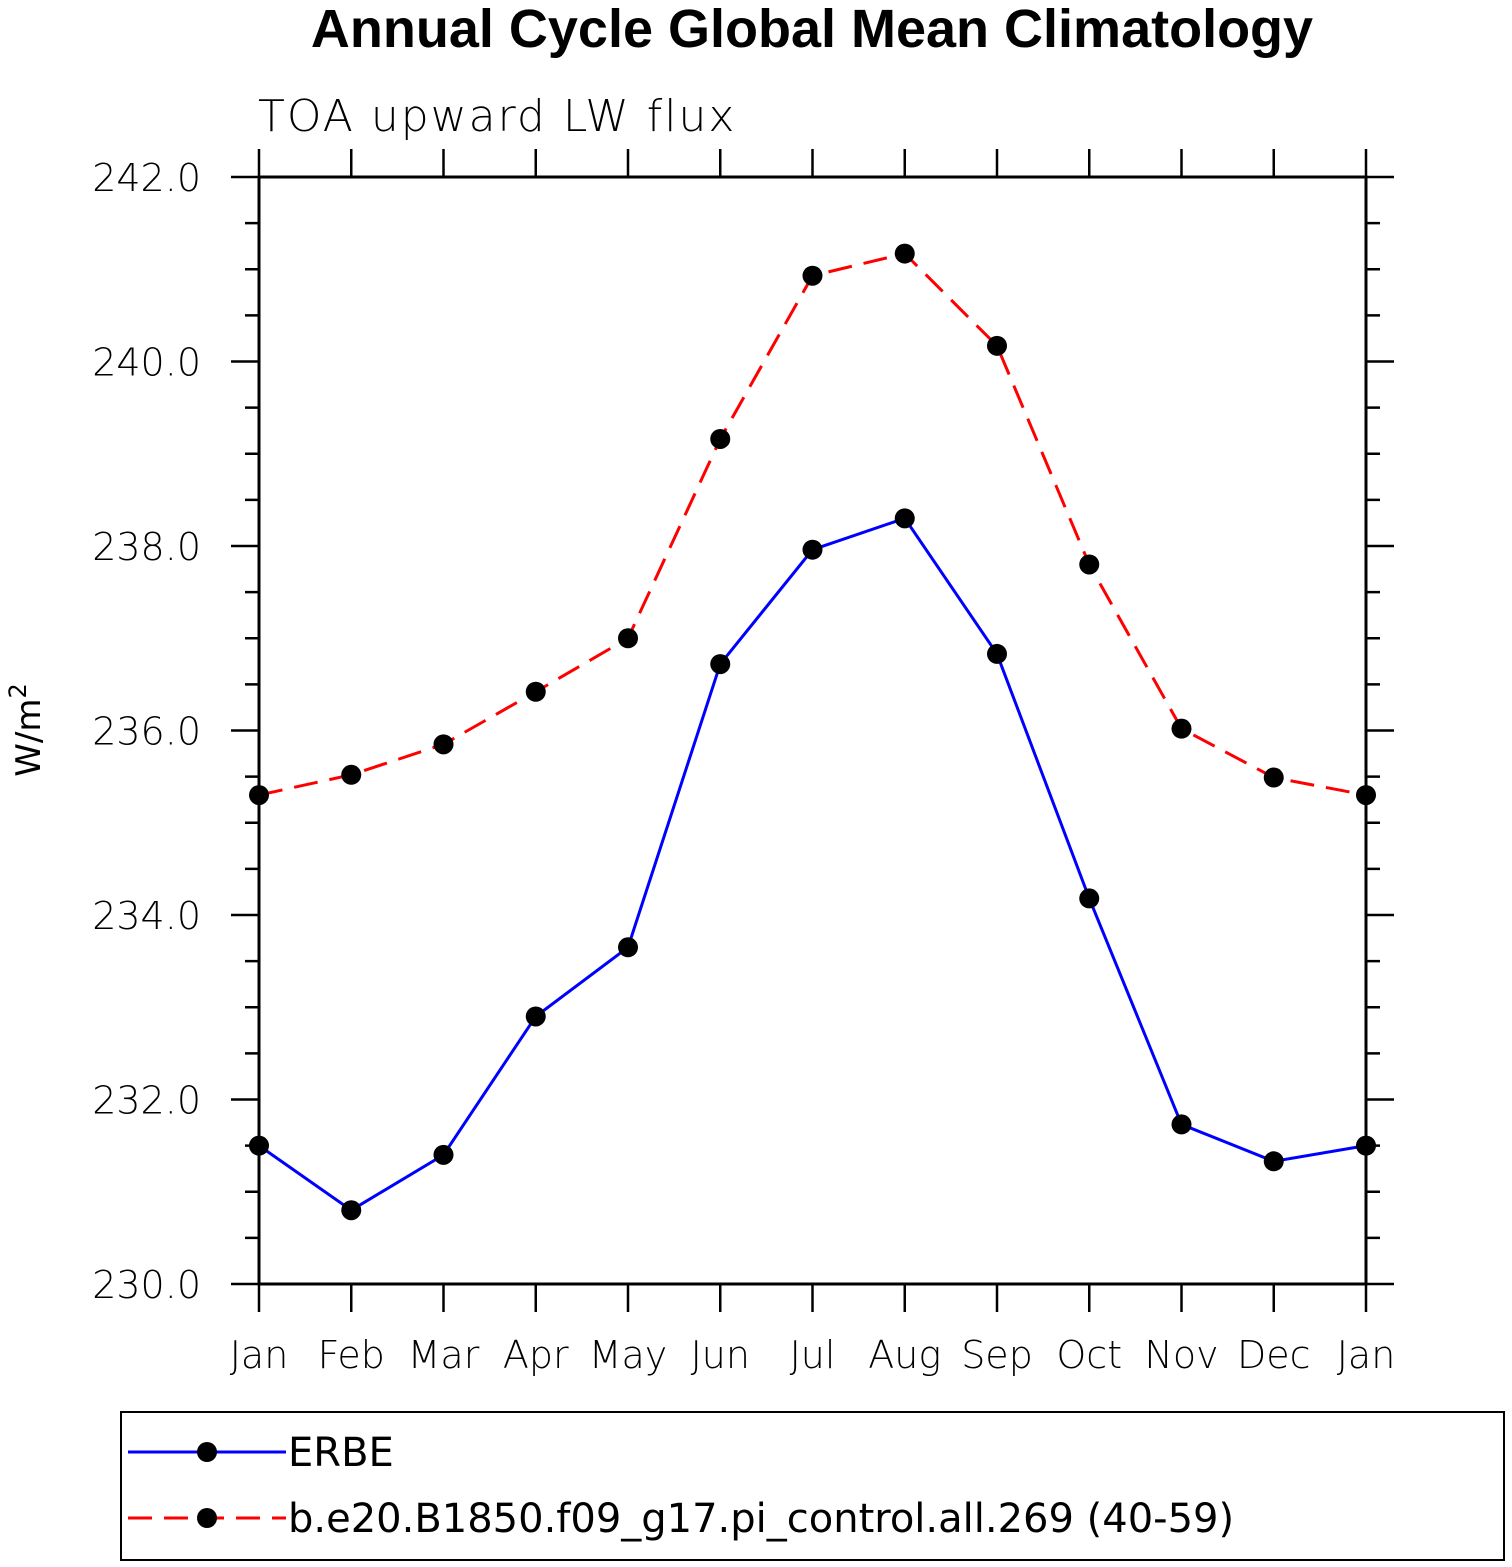 This screenshot has height=1567, width=1512. I want to click on y-tick-label: 242.0, so click(146, 178).